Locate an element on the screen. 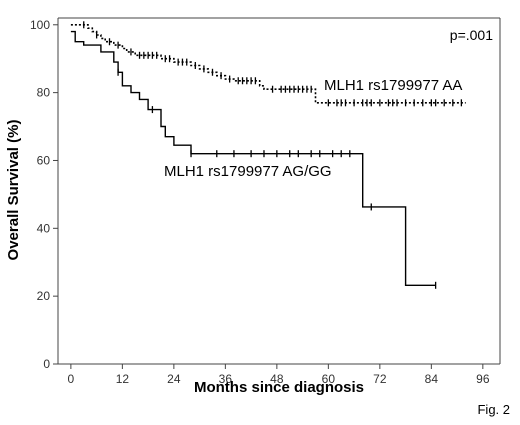 Image resolution: width=520 pixels, height=425 pixels. x-tick-label-72: 72 is located at coordinates (380, 379).